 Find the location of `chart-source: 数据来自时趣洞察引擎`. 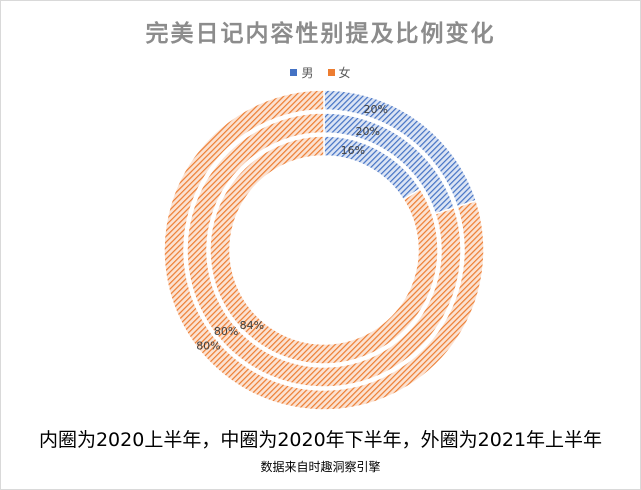

chart-source: 数据来自时趣洞察引擎 is located at coordinates (320, 467).